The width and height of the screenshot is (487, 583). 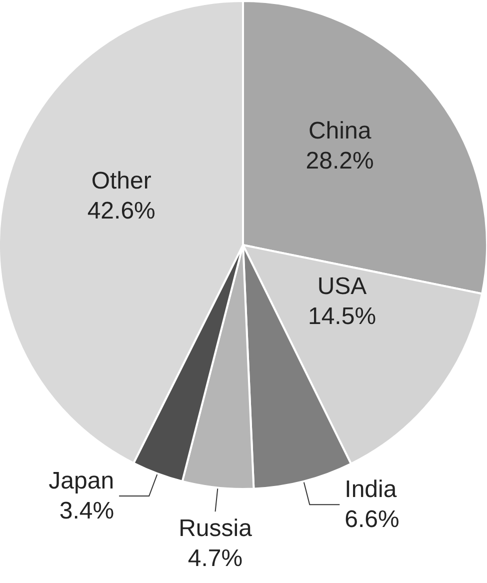 What do you see at coordinates (371, 490) in the screenshot?
I see `slice-label: India` at bounding box center [371, 490].